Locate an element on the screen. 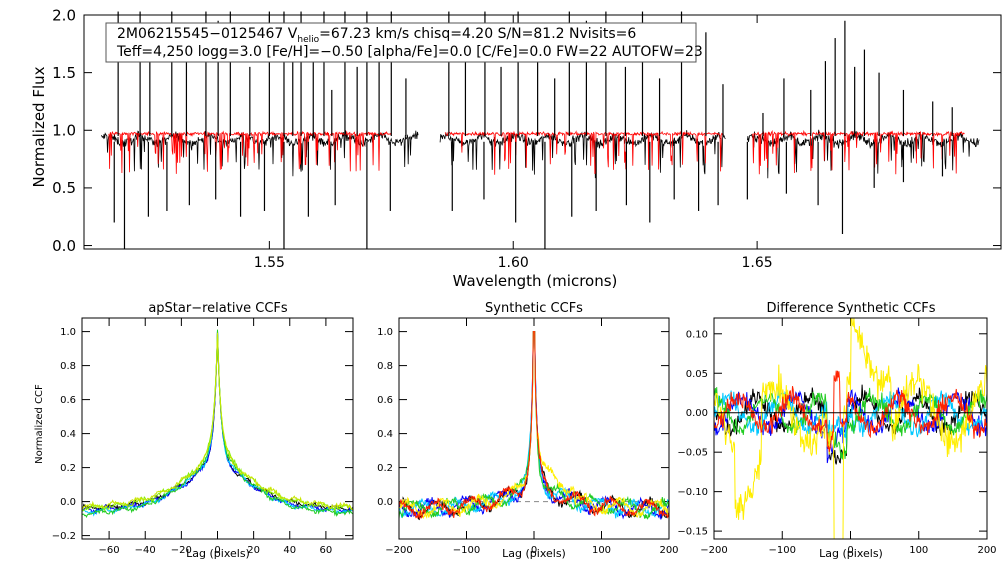 The width and height of the screenshot is (1008, 576). ccf1-ticks: −60 −40 −20 0 20 40 60 −0.2 0.0 0.2 0.4 0.6 0.8 1.0 is located at coordinates (202, 437).